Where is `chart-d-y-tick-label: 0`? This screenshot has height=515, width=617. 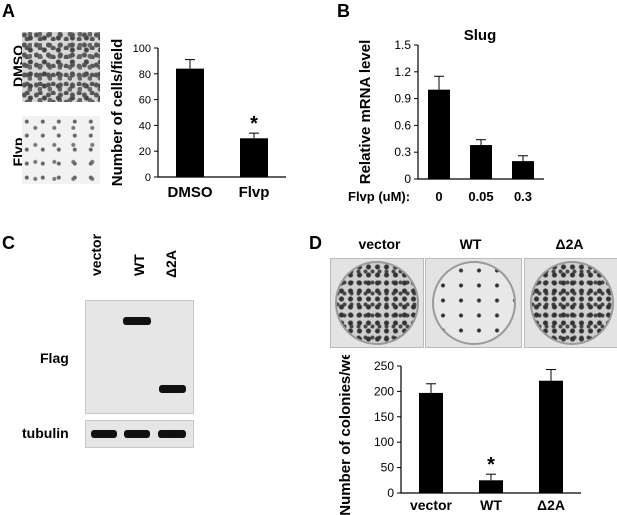 chart-d-y-tick-label: 0 is located at coordinates (390, 493).